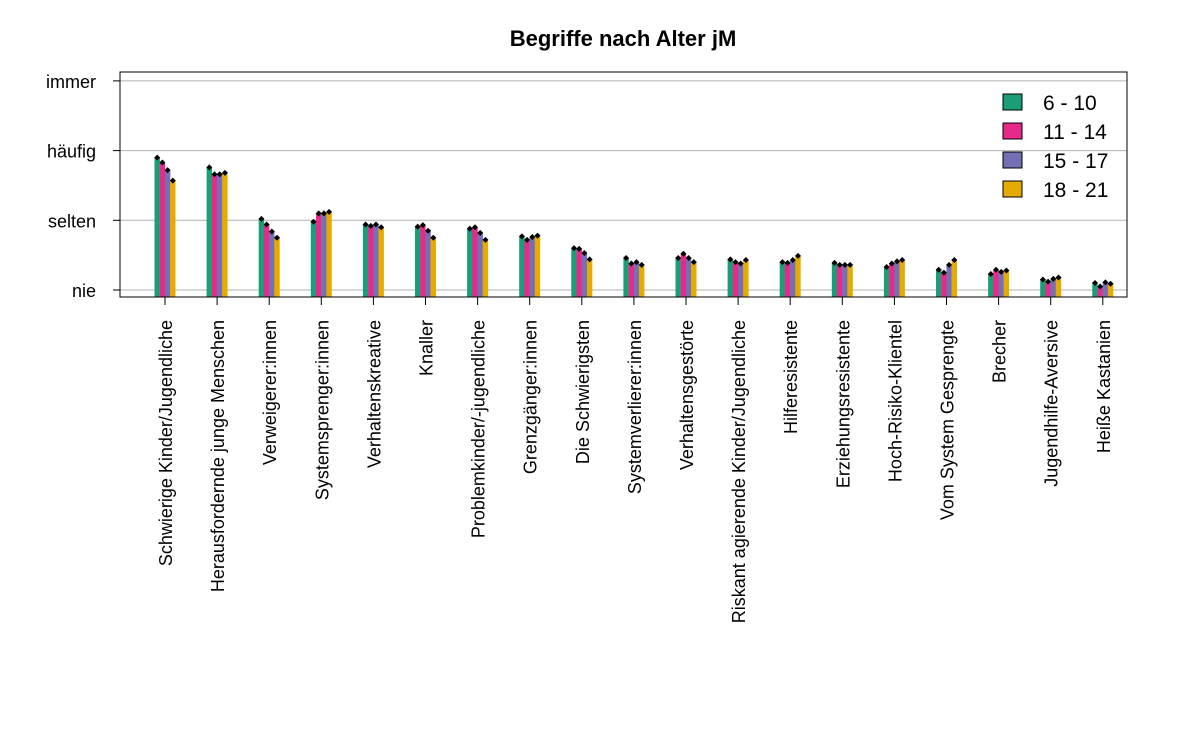 The height and width of the screenshot is (735, 1200). What do you see at coordinates (687, 395) in the screenshot?
I see `x-tick-label: Verhaltensgestörte` at bounding box center [687, 395].